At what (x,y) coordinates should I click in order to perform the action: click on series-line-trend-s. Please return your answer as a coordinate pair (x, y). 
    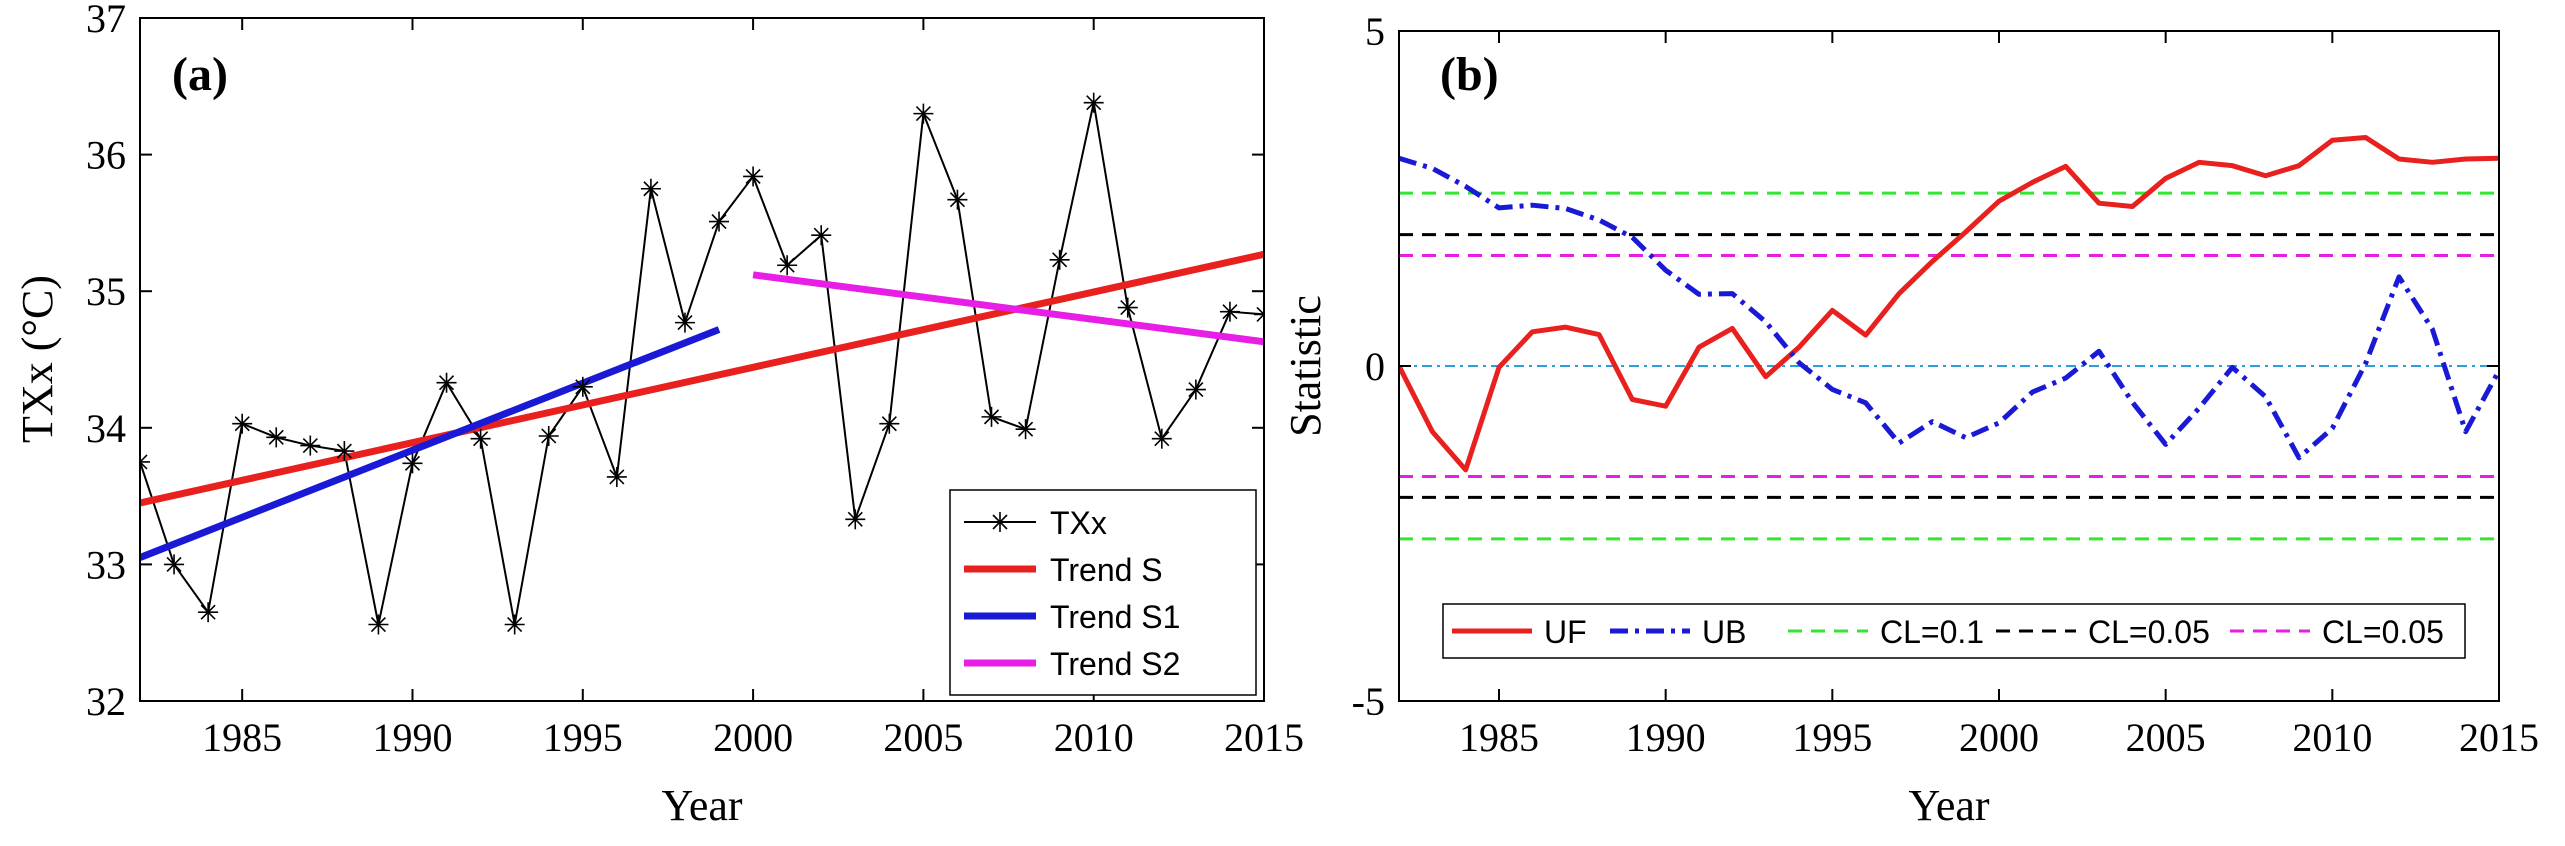
    Looking at the image, I should click on (702, 378).